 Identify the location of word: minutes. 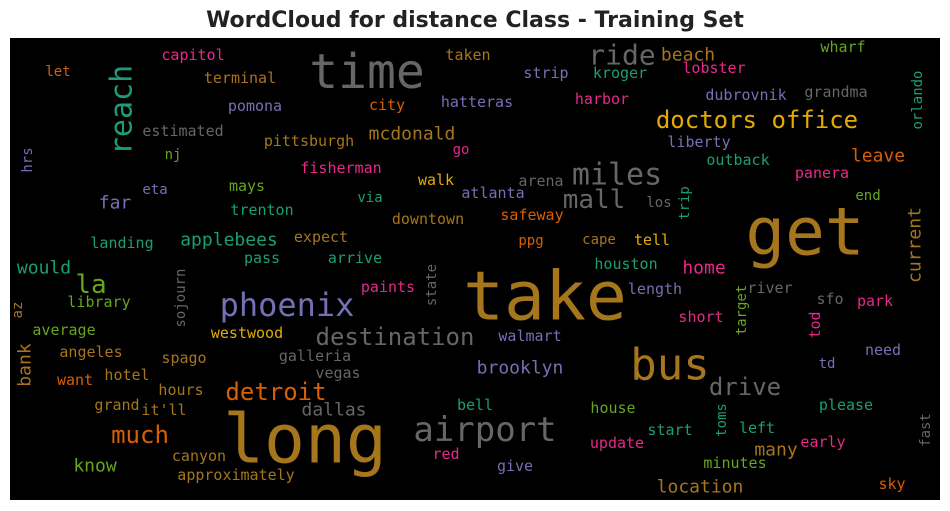
(734, 463).